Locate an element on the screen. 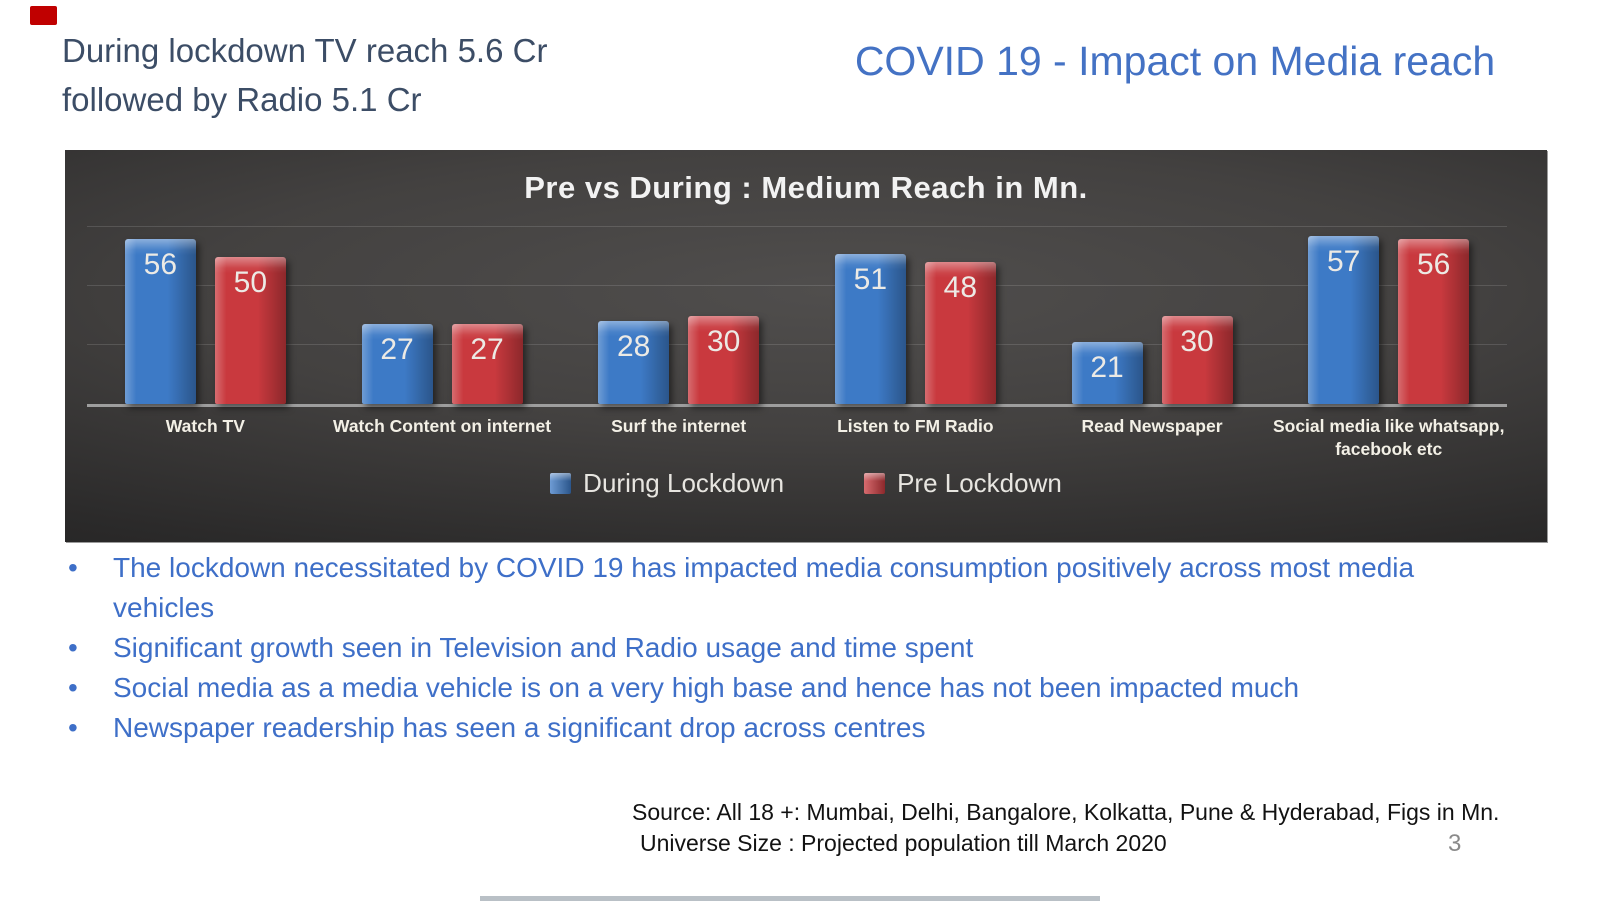  note-line-1: During lockdown TV reach 5.6 Cr is located at coordinates (305, 50).